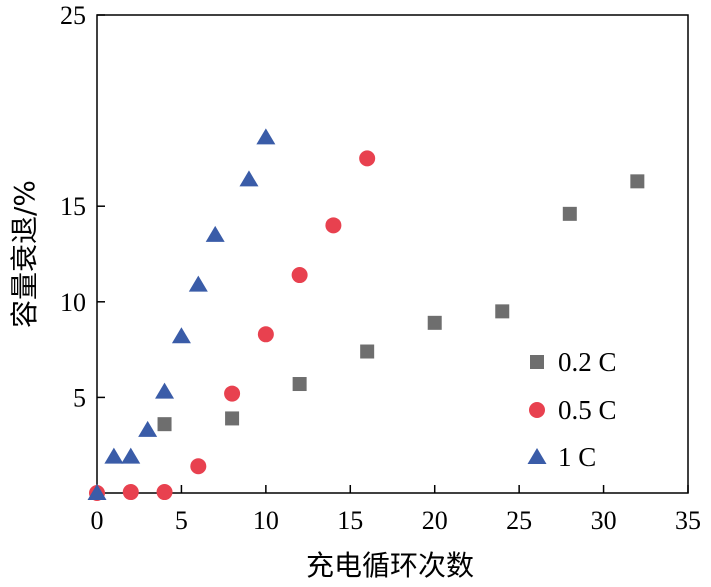 The height and width of the screenshot is (587, 711). Describe the element at coordinates (587, 410) in the screenshot. I see `legend-label: 0.5 C` at that location.